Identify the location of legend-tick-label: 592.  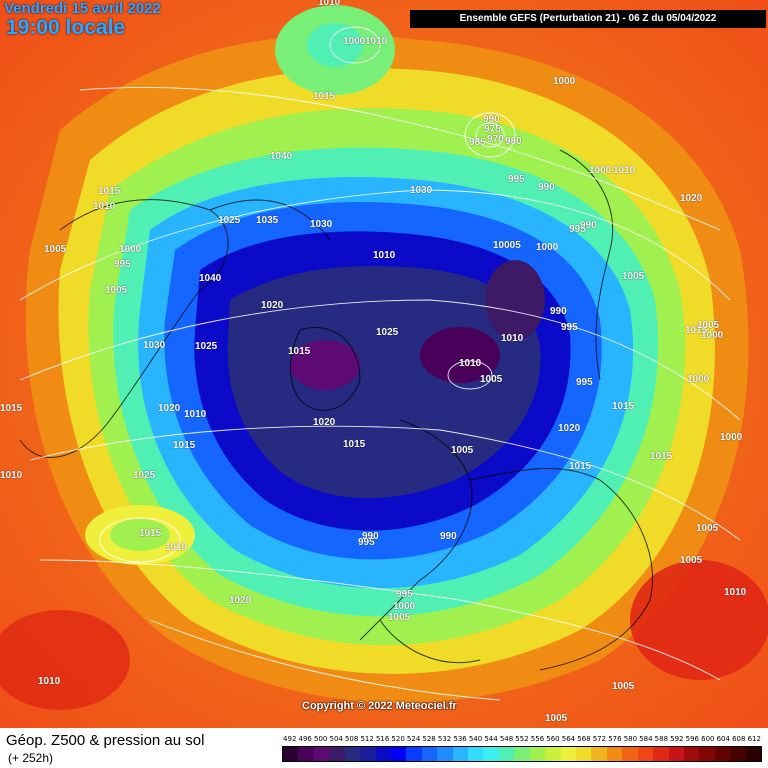
(677, 739).